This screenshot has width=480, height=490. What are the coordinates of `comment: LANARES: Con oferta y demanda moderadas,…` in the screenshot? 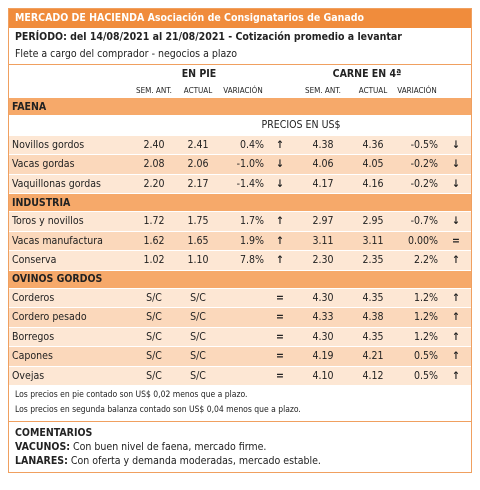 It's located at (240, 461).